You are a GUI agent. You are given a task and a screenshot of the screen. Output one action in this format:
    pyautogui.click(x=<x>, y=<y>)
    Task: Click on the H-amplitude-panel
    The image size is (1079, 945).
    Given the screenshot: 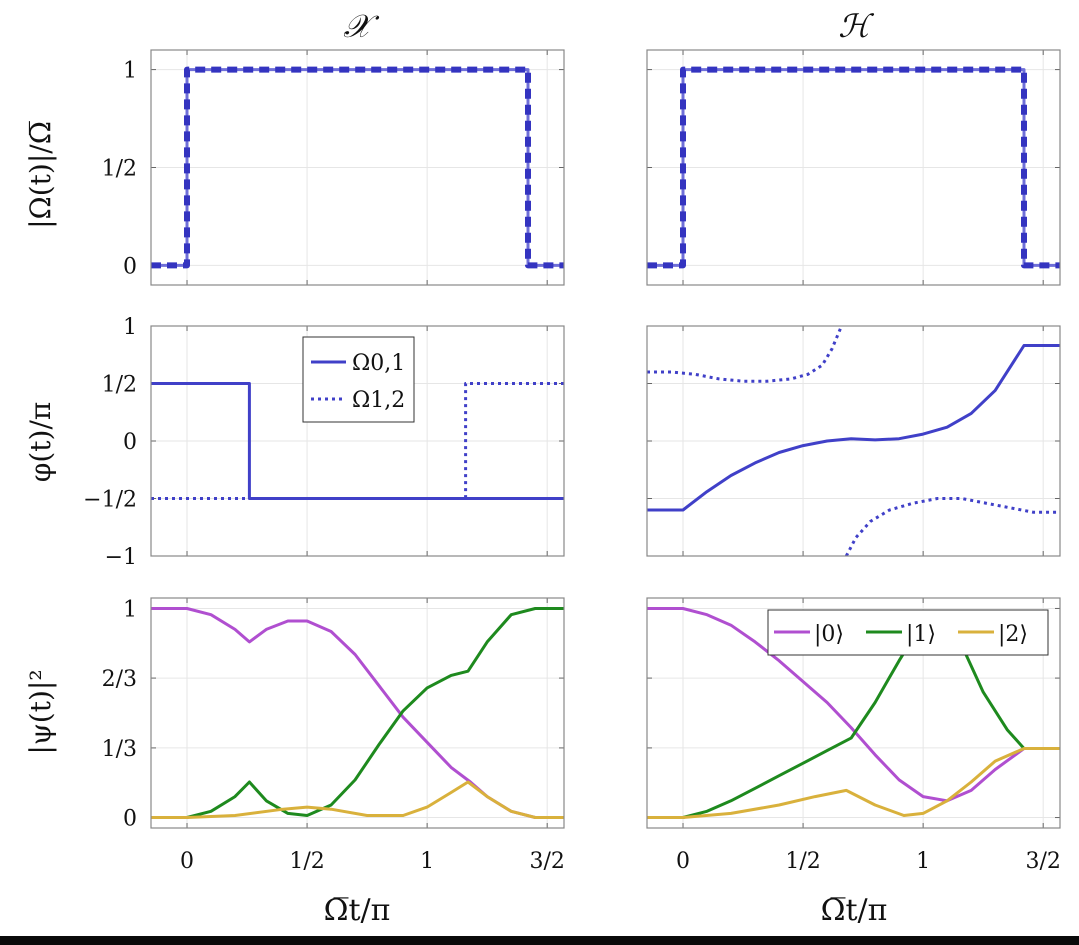 What is the action you would take?
    pyautogui.click(x=853, y=167)
    